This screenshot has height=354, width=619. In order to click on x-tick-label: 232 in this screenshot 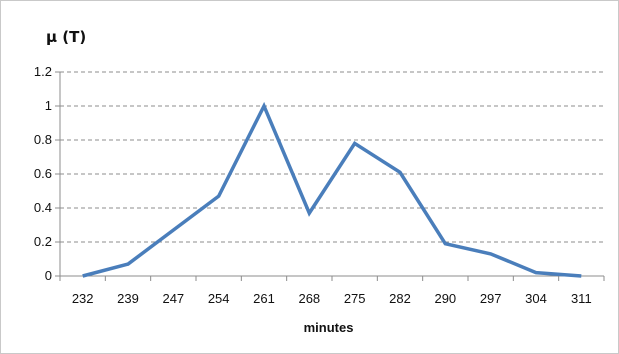, I will do `click(83, 298)`.